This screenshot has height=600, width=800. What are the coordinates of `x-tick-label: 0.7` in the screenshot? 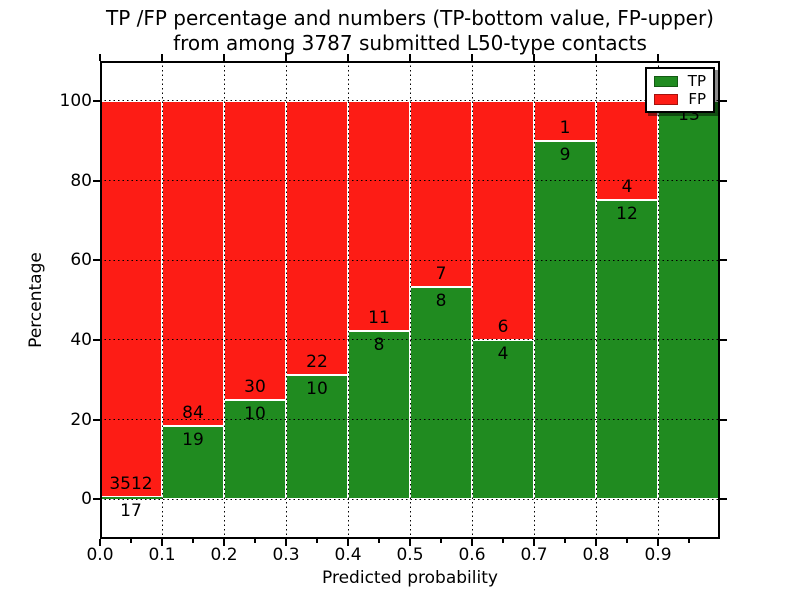 It's located at (534, 555).